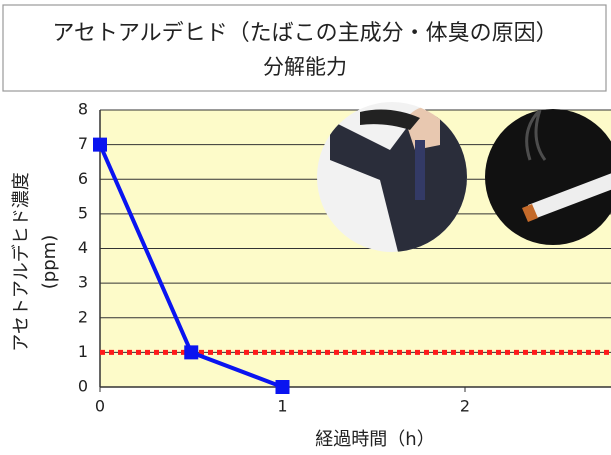 The width and height of the screenshot is (611, 455). Describe the element at coordinates (83, 351) in the screenshot. I see `y-tick-label: 1` at that location.